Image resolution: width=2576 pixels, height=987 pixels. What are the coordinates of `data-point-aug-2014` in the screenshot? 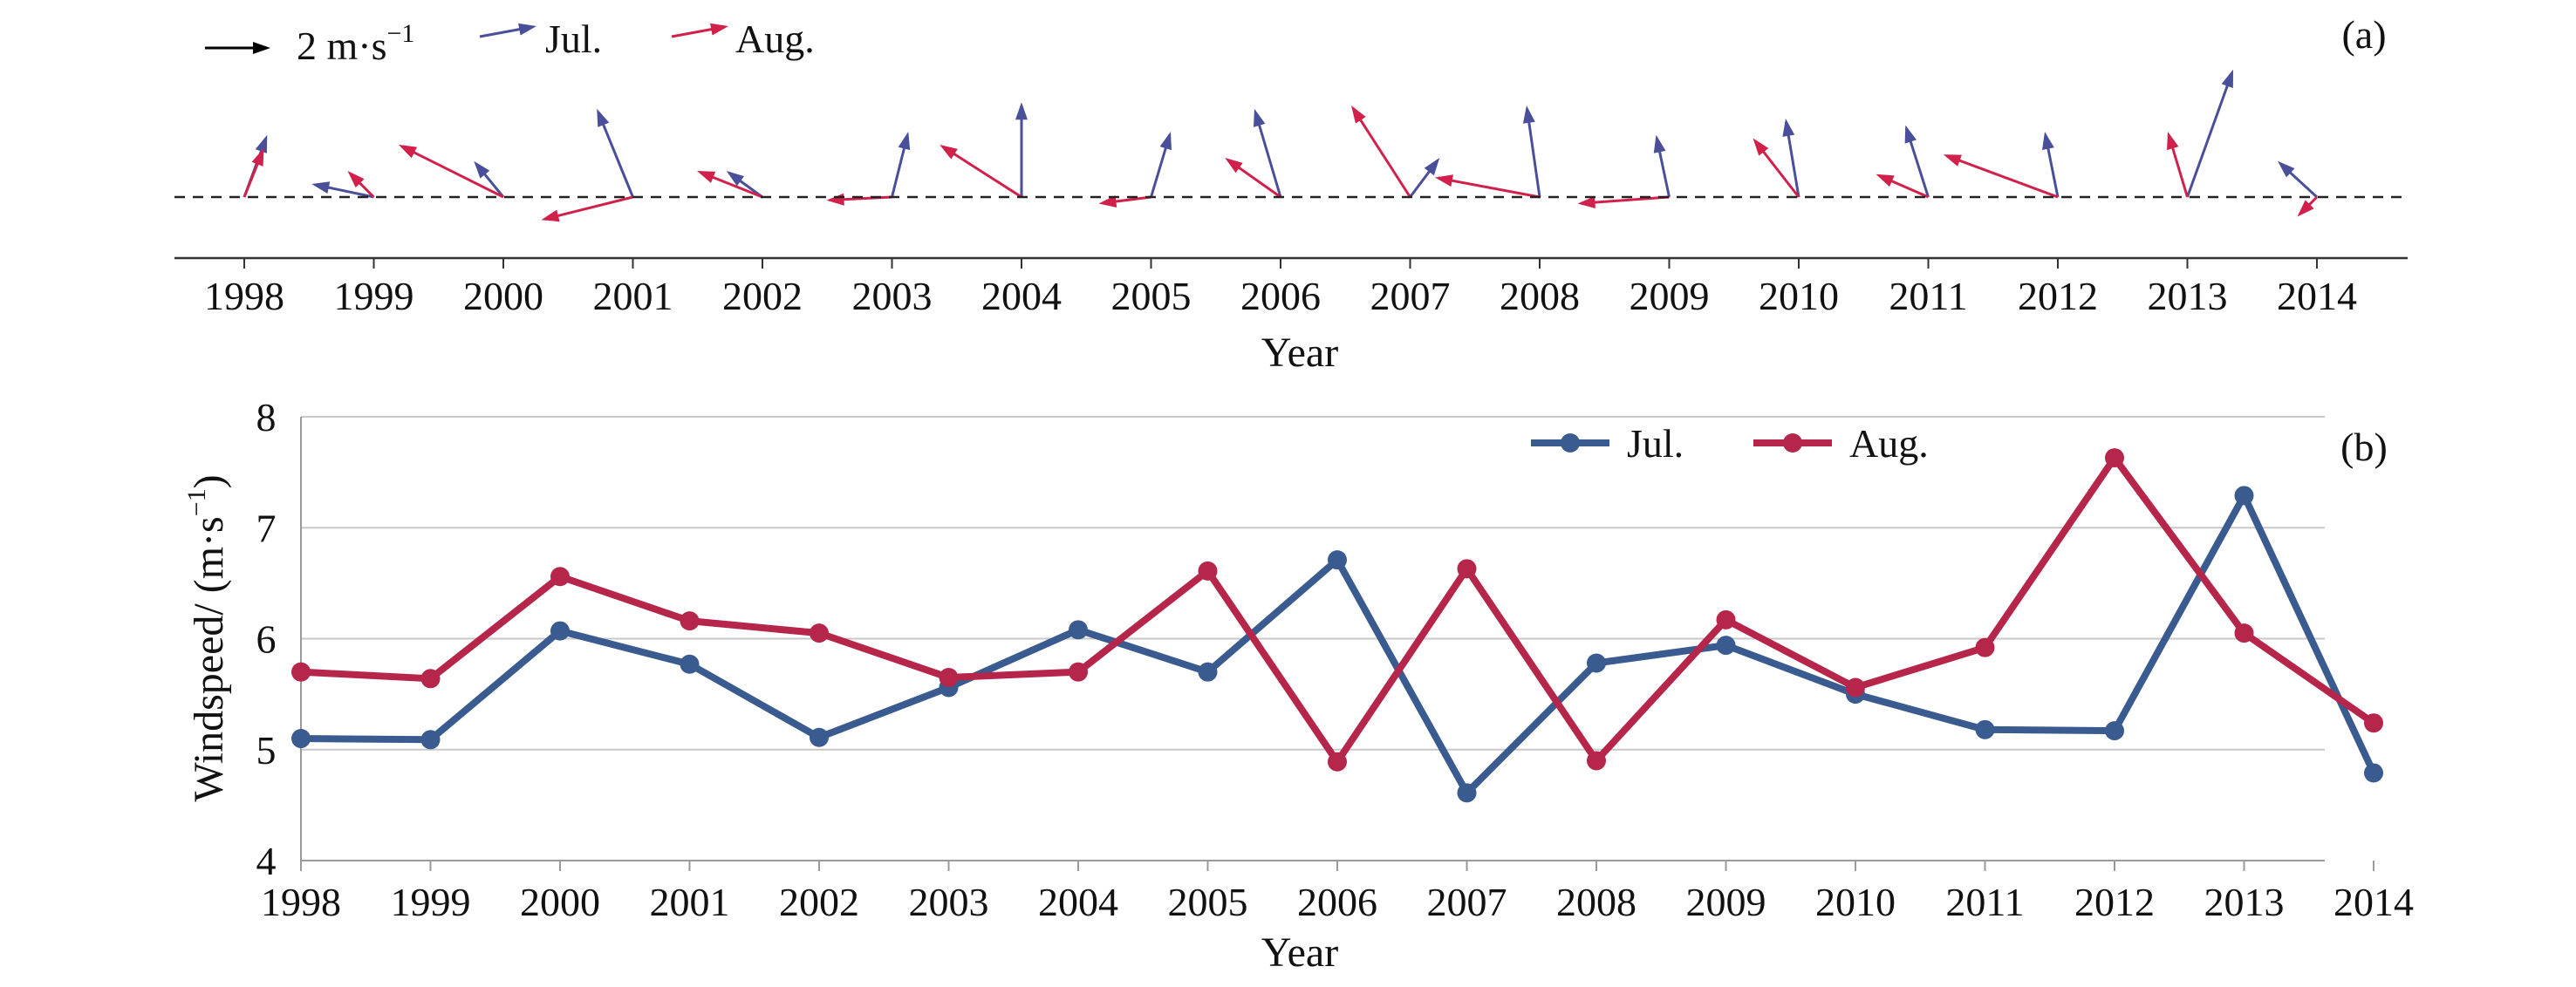 It's located at (2373, 723).